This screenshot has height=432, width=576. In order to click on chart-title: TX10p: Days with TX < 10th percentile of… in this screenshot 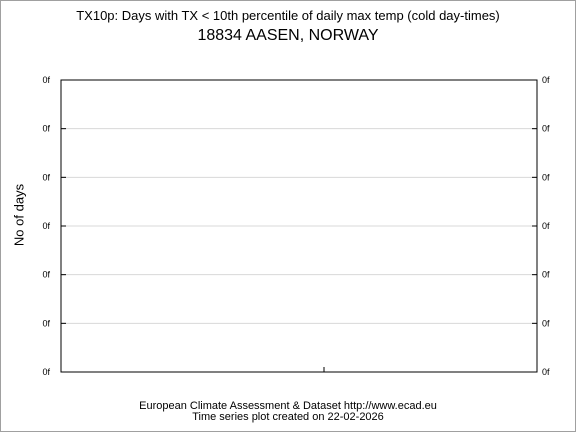, I will do `click(288, 15)`.